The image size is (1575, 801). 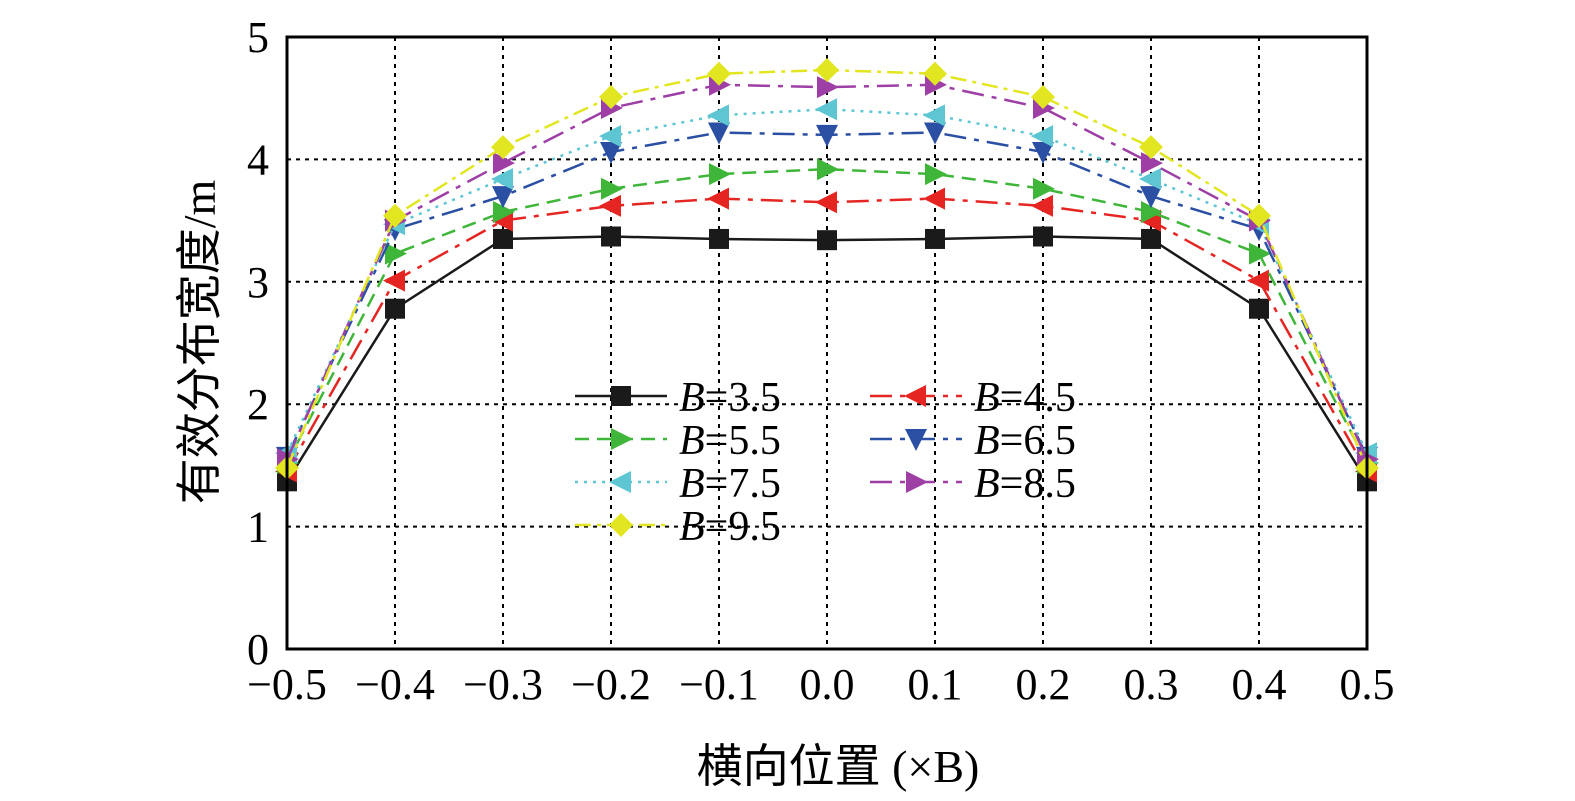 What do you see at coordinates (1038, 484) in the screenshot?
I see `legend-label-val: =8.5` at bounding box center [1038, 484].